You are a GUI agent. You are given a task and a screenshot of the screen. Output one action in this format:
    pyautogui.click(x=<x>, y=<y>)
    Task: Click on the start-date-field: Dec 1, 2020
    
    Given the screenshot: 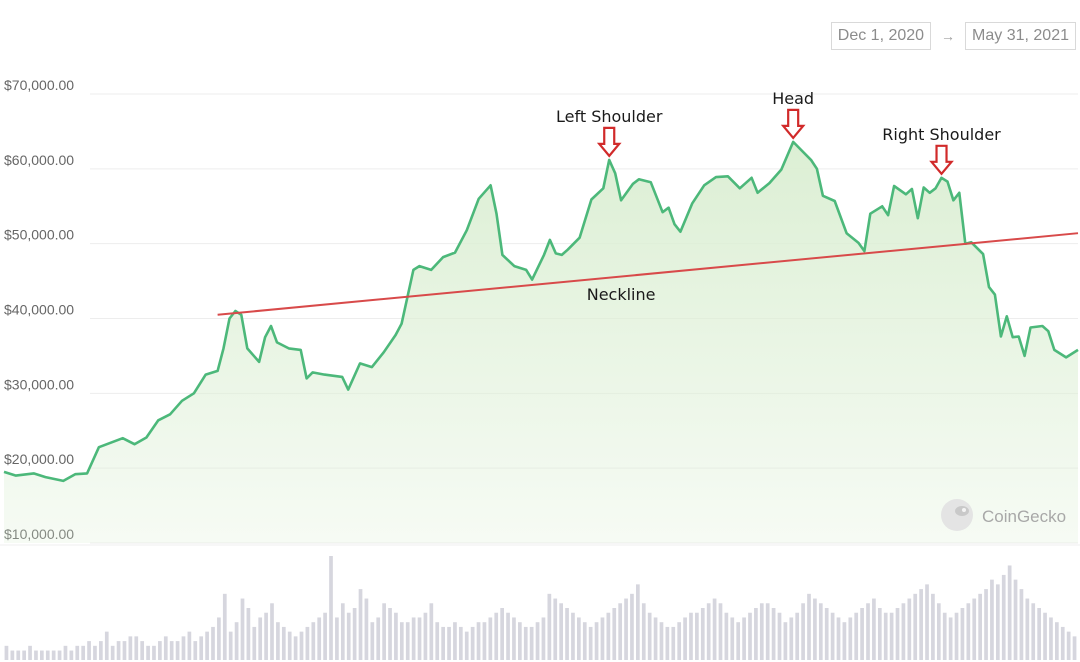 What is the action you would take?
    pyautogui.click(x=881, y=36)
    